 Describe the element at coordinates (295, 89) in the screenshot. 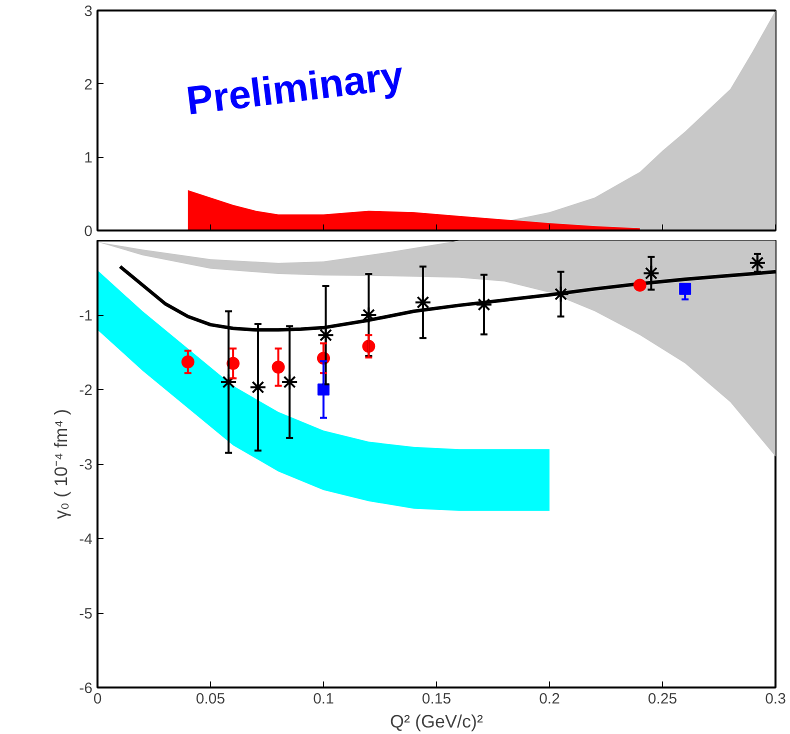

I see `annotation: Preliminary` at that location.